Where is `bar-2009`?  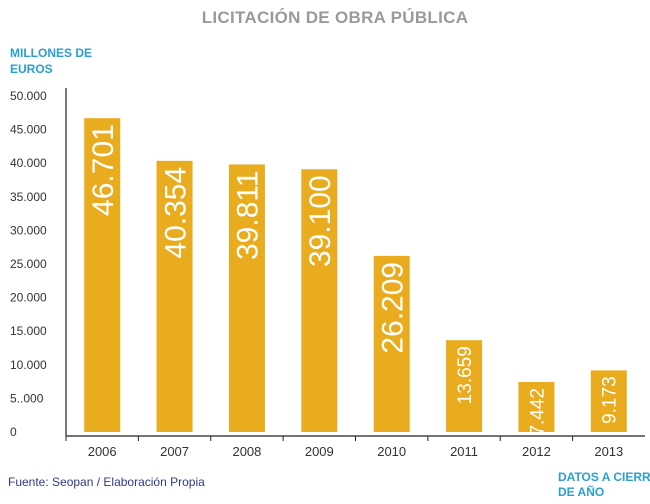
bar-2009 is located at coordinates (319, 301).